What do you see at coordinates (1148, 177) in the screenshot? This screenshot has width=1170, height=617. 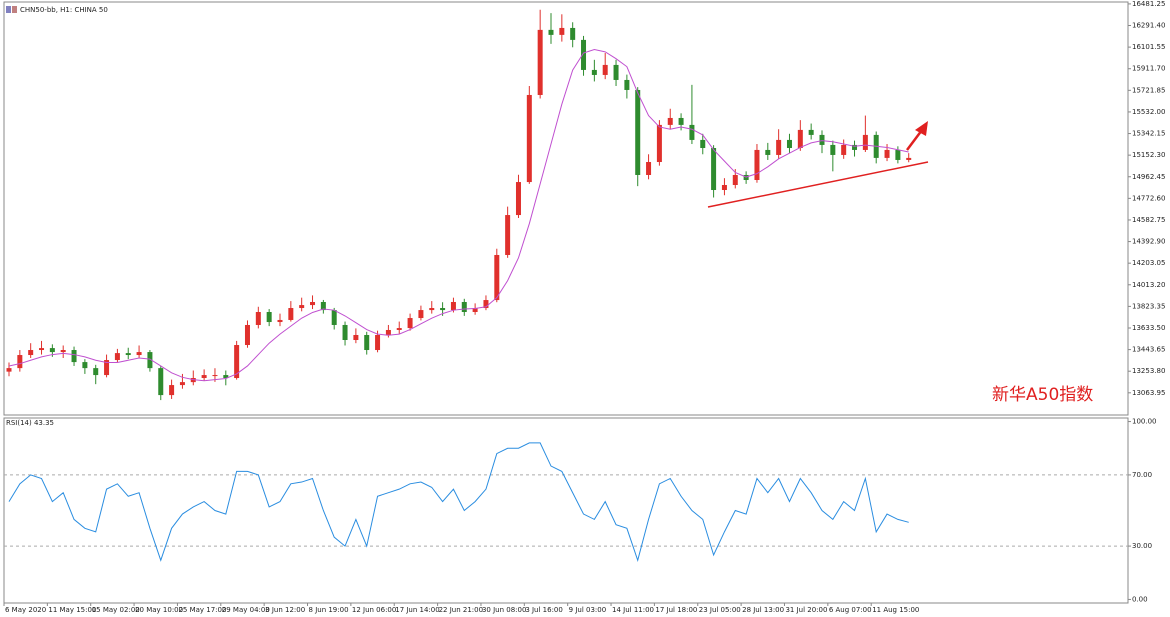 I see `y-tick-label: 14962.45` at bounding box center [1148, 177].